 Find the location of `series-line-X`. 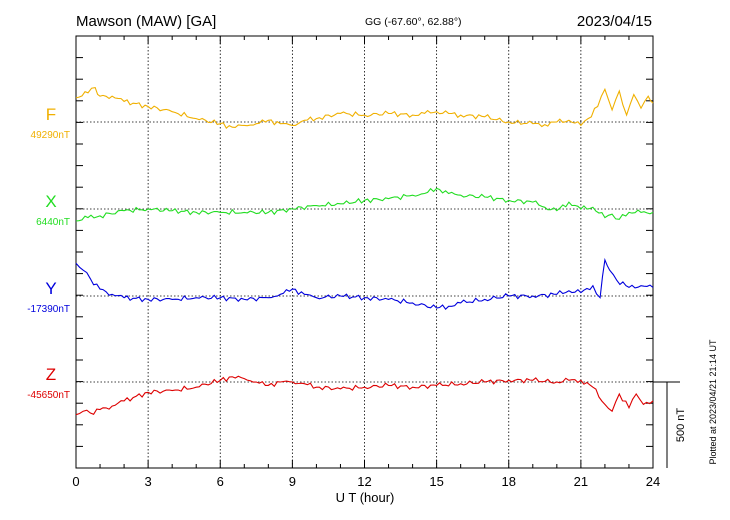

series-line-X is located at coordinates (364, 204).